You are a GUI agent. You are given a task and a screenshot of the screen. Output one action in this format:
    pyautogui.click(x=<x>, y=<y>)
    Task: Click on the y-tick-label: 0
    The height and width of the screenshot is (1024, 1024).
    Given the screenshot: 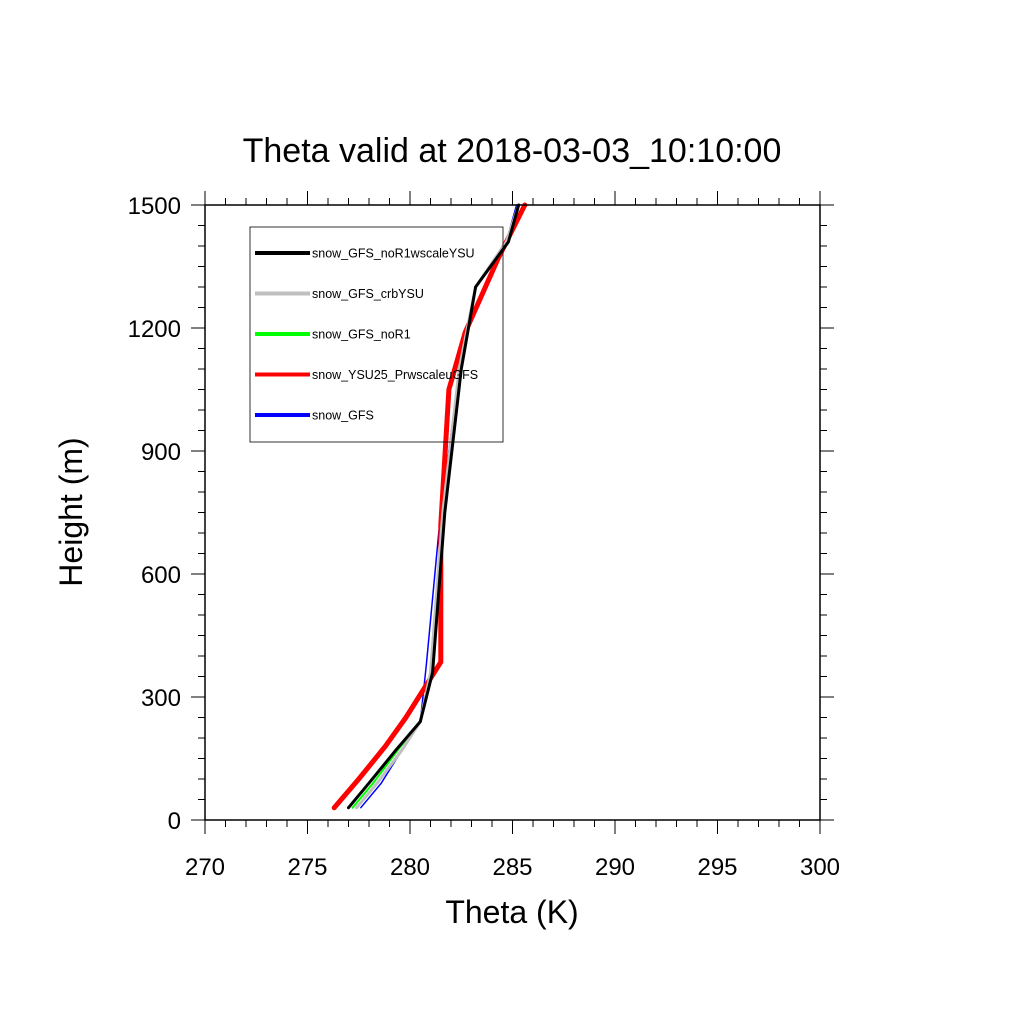 What is the action you would take?
    pyautogui.click(x=174, y=821)
    